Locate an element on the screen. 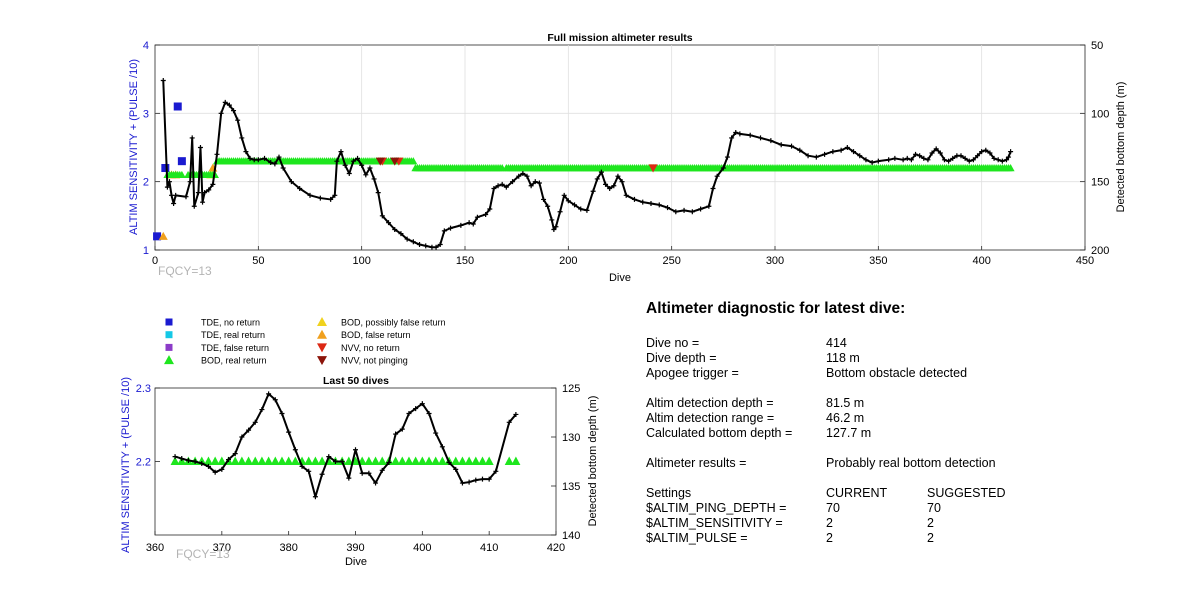 Image resolution: width=1200 pixels, height=601 pixels. legend-label: TDE, no return is located at coordinates (230, 323).